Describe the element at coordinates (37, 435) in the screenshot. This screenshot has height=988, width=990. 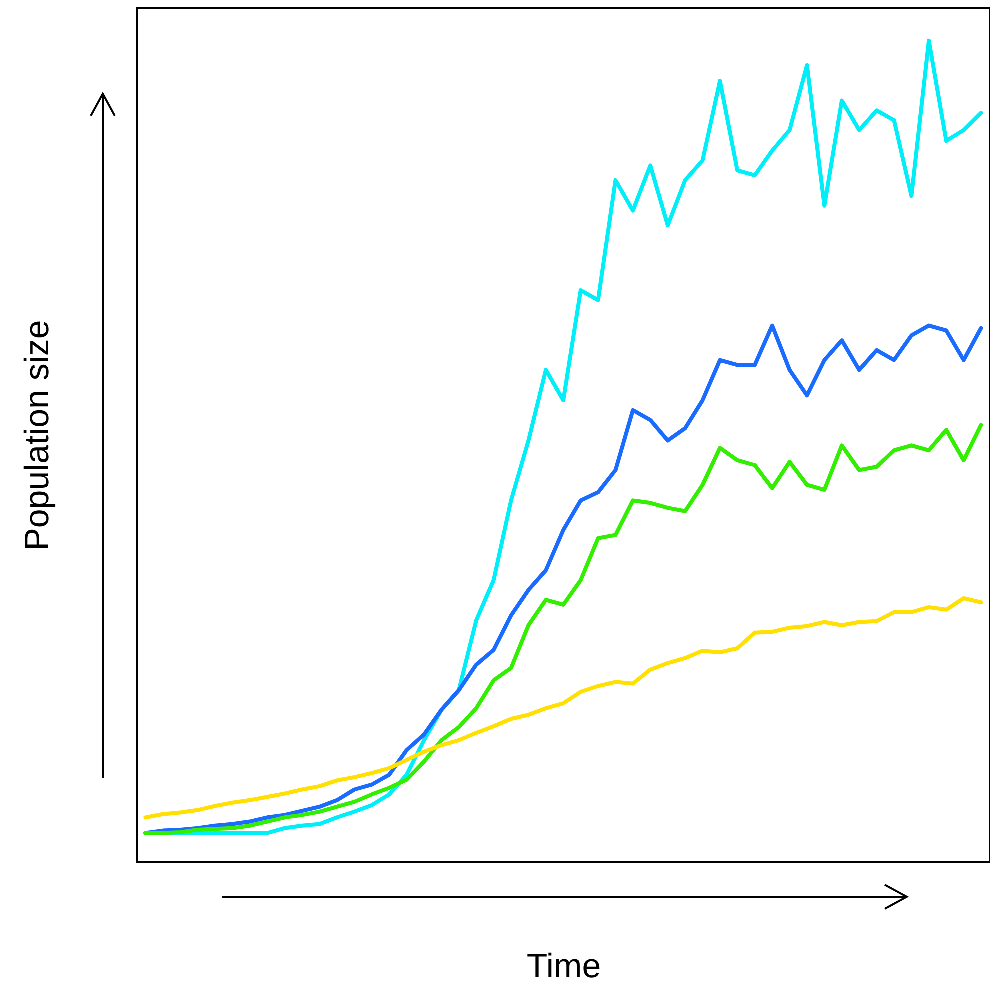
I see `y-axis-title: Population size` at that location.